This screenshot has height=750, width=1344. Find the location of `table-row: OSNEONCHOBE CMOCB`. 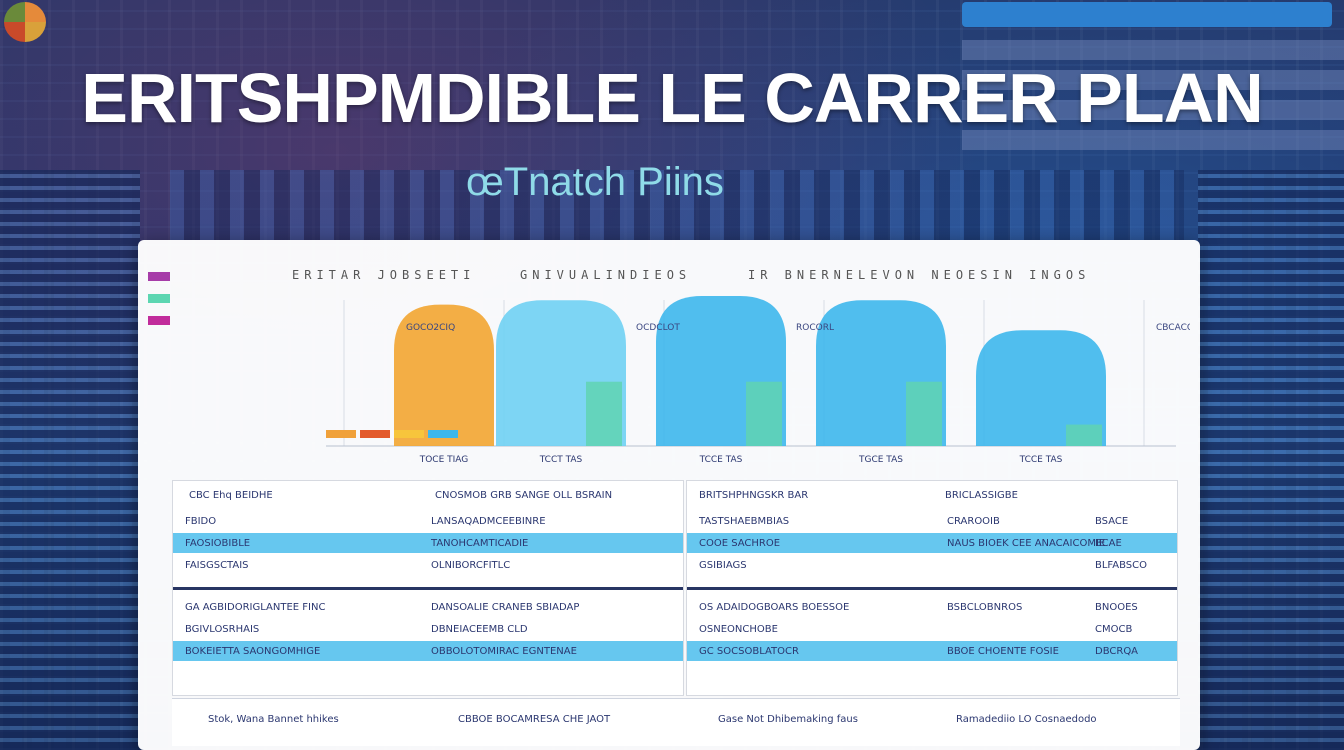

table-row: OSNEONCHOBE CMOCB is located at coordinates (932, 629).